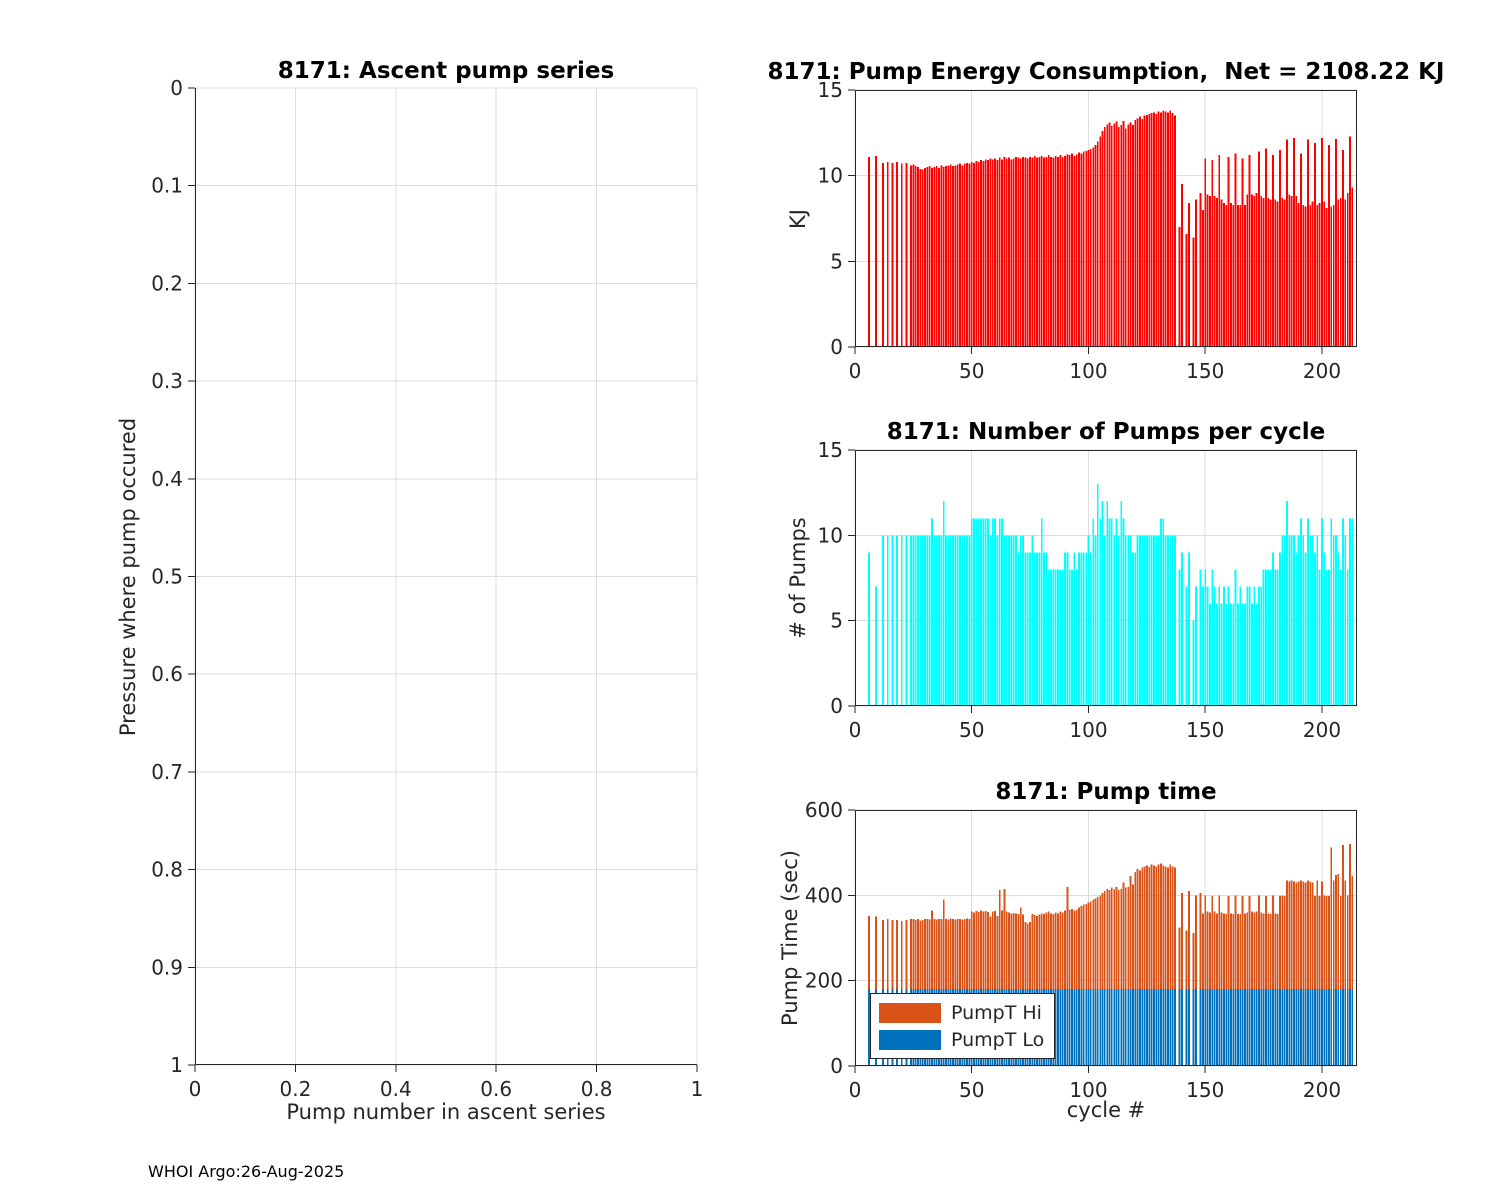  I want to click on ascent-plot-title: 8171: Ascent pump series, so click(446, 71).